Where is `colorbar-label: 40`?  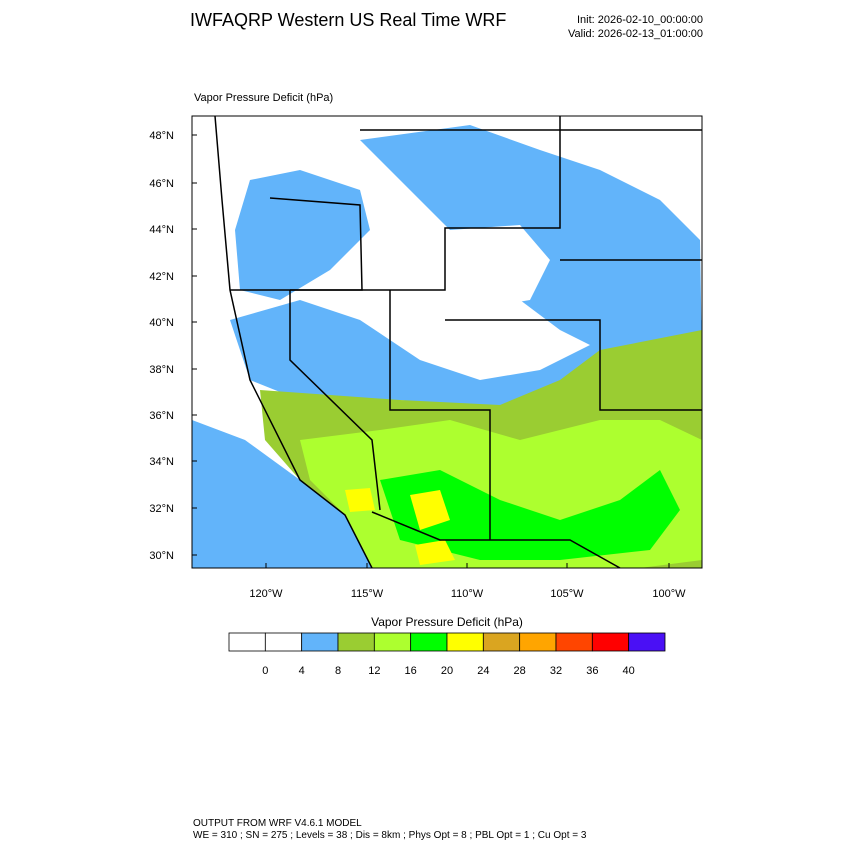
colorbar-label: 40 is located at coordinates (629, 671).